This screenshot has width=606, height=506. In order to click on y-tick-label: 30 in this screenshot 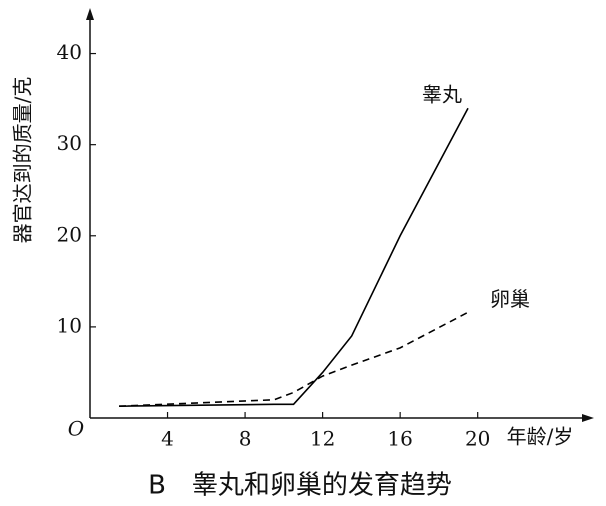, I will do `click(69, 143)`.